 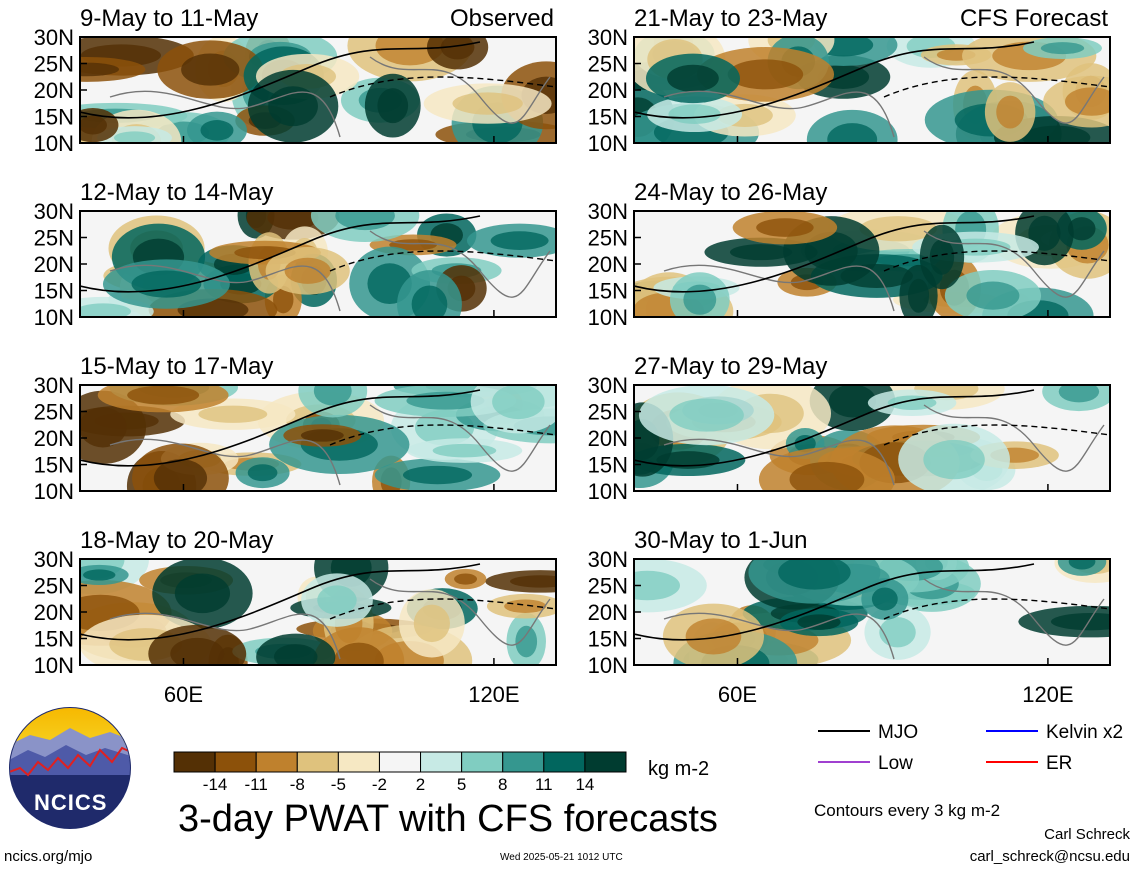 What do you see at coordinates (215, 784) in the screenshot?
I see `colorbar-label: -14` at bounding box center [215, 784].